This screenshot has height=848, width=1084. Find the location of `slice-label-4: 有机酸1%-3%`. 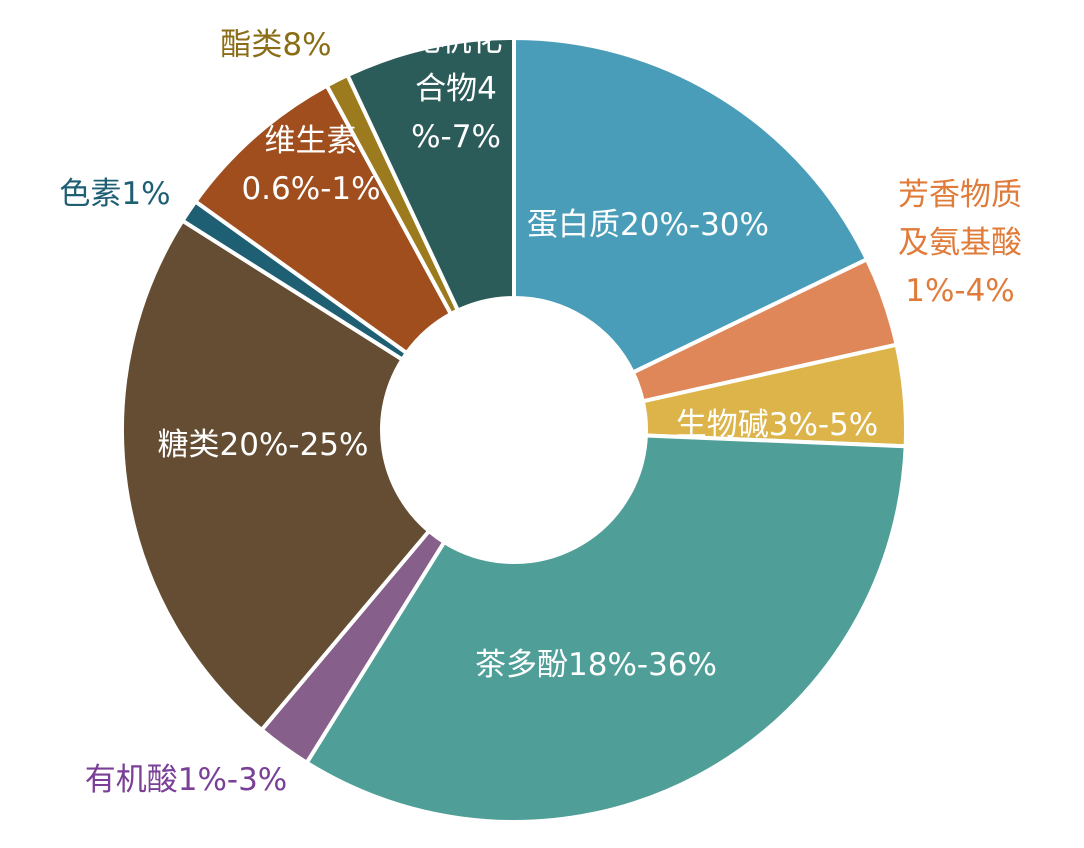

slice-label-4: 有机酸1%-3% is located at coordinates (186, 780).